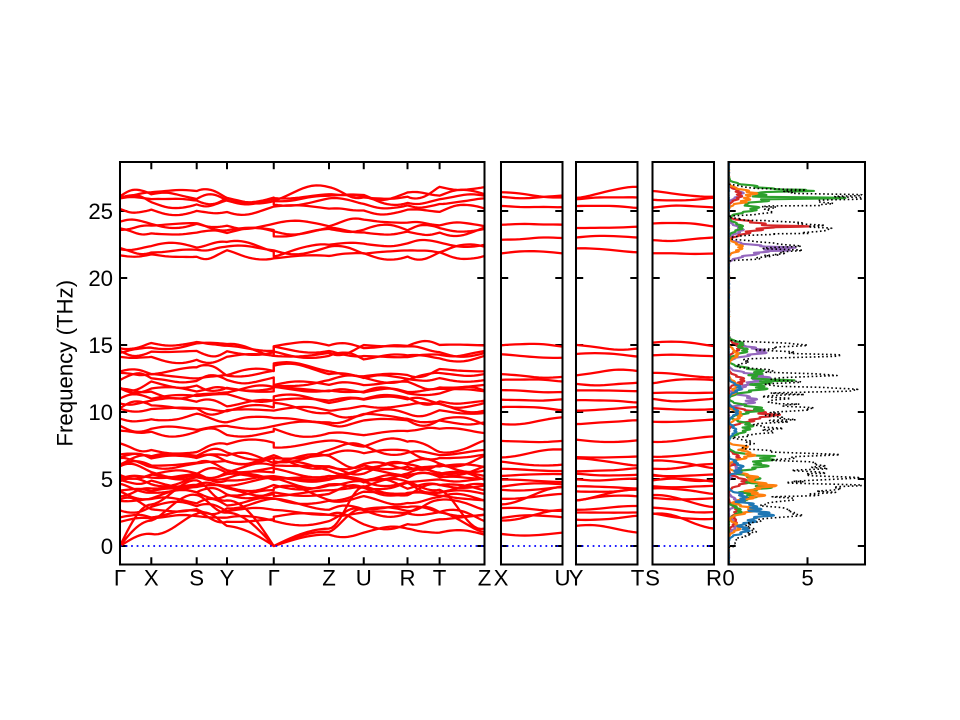 This screenshot has width=960, height=720. I want to click on svg-text: 20, so click(100, 278).